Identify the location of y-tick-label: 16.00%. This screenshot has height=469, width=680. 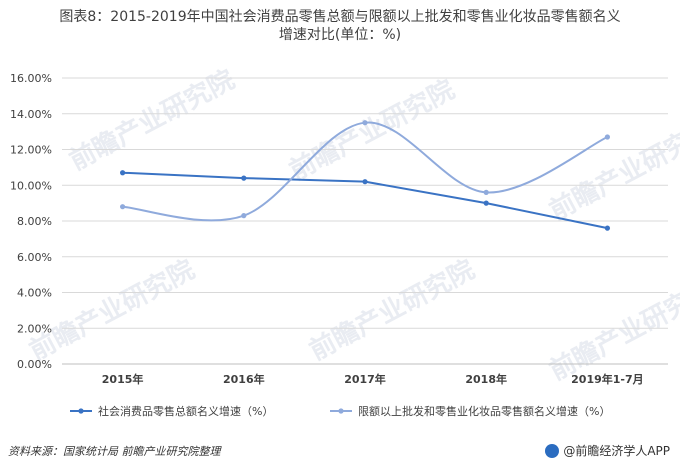
(31, 78).